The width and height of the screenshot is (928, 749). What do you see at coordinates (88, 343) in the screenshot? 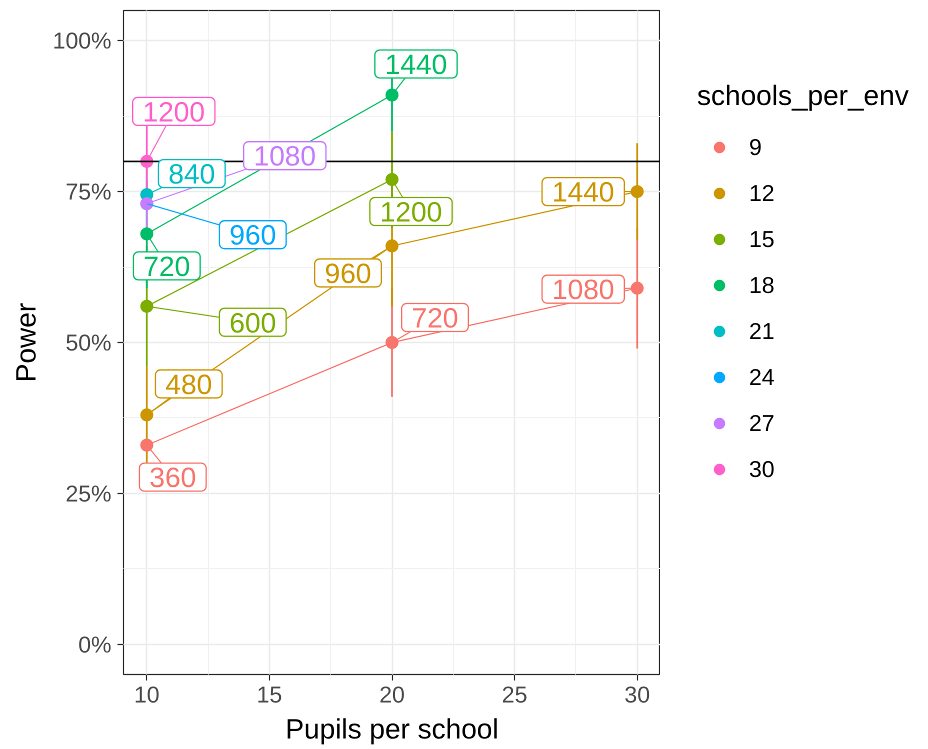
I see `y-tick-label: 50%` at bounding box center [88, 343].